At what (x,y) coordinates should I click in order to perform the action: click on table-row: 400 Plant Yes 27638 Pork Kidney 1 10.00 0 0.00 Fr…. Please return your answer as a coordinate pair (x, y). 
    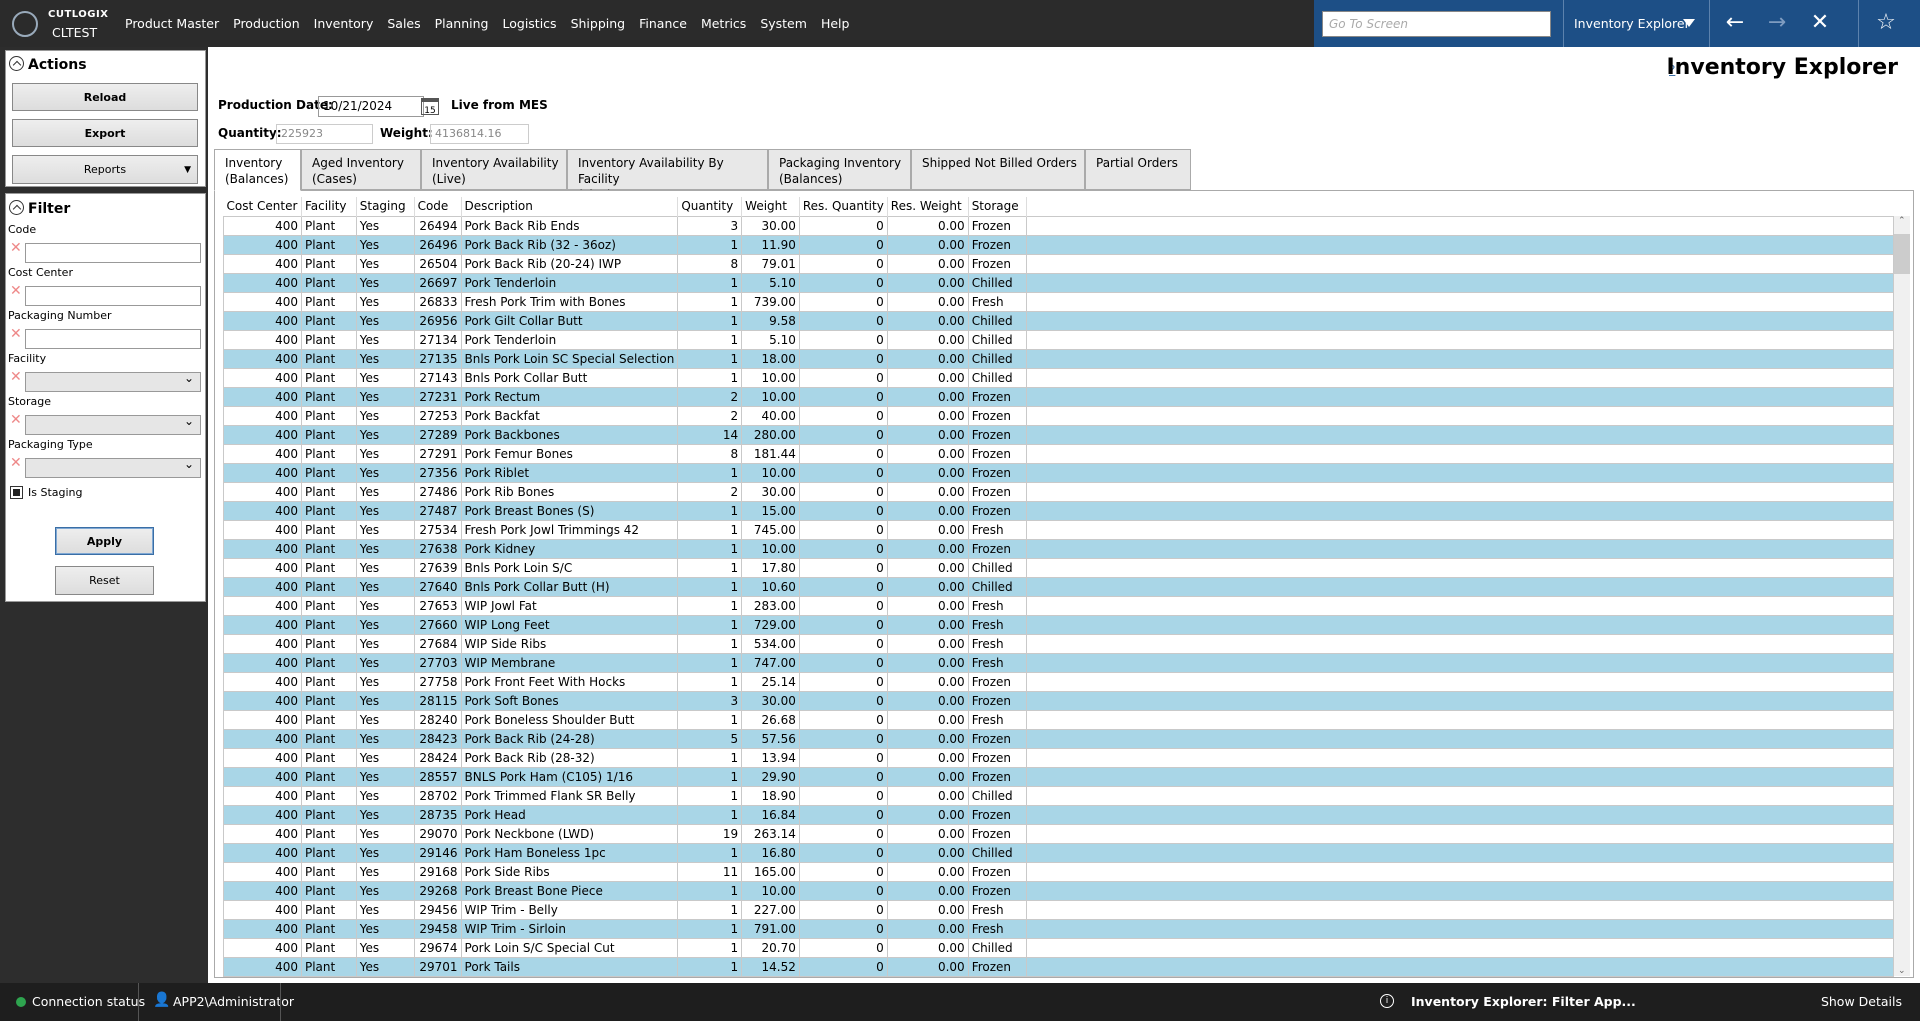
    Looking at the image, I should click on (1058, 548).